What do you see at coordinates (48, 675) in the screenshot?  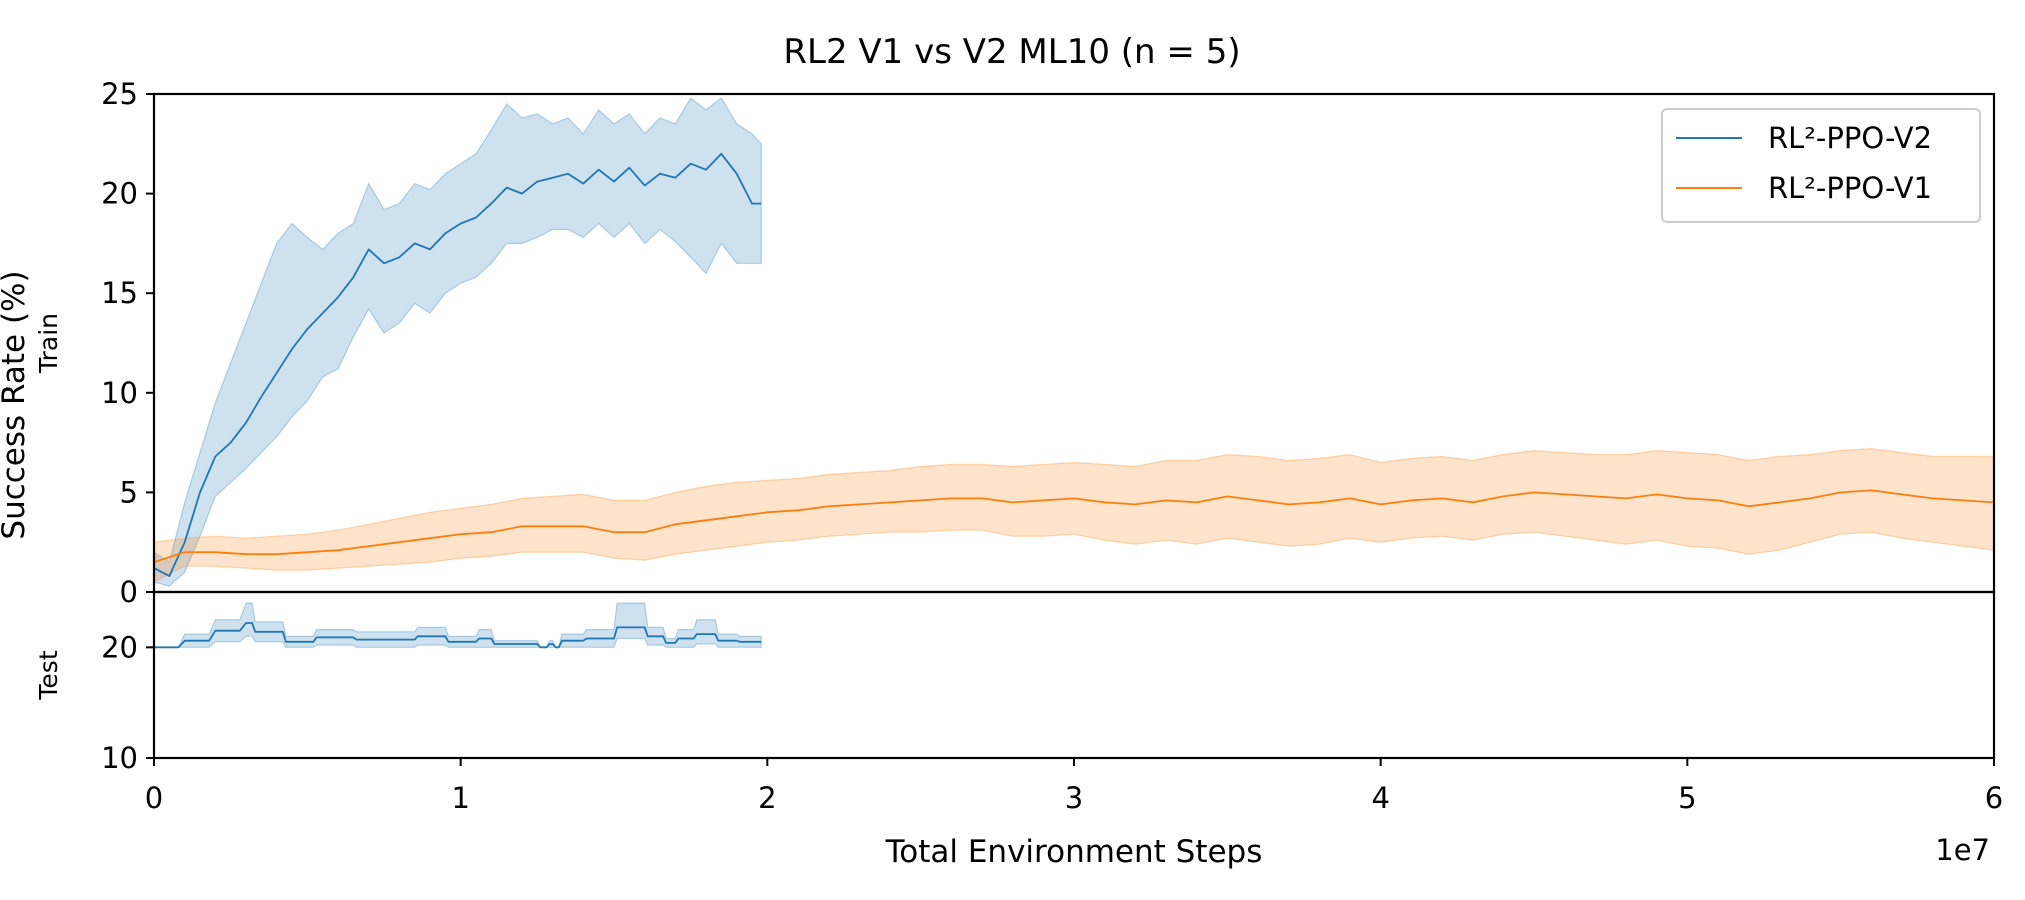 I see `test-panel-label: Test` at bounding box center [48, 675].